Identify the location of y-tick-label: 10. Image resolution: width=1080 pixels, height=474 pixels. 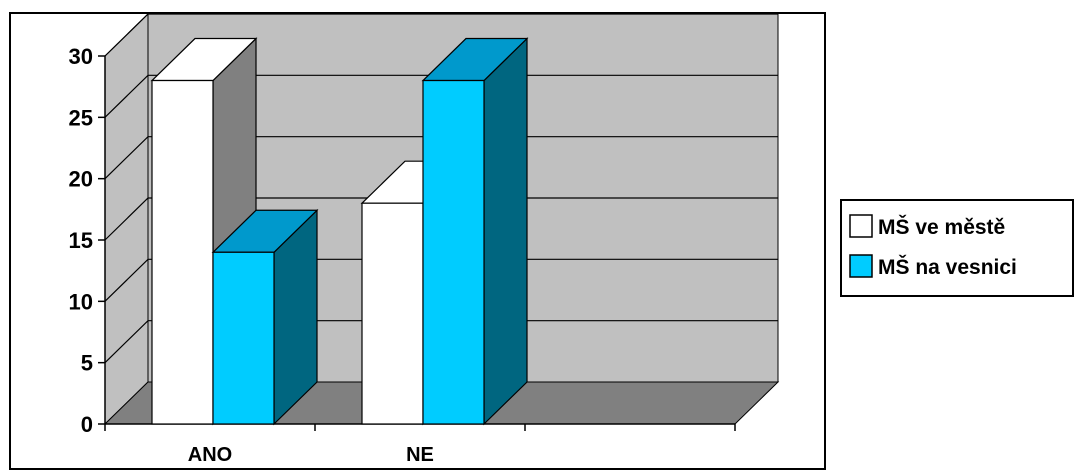
(81, 301).